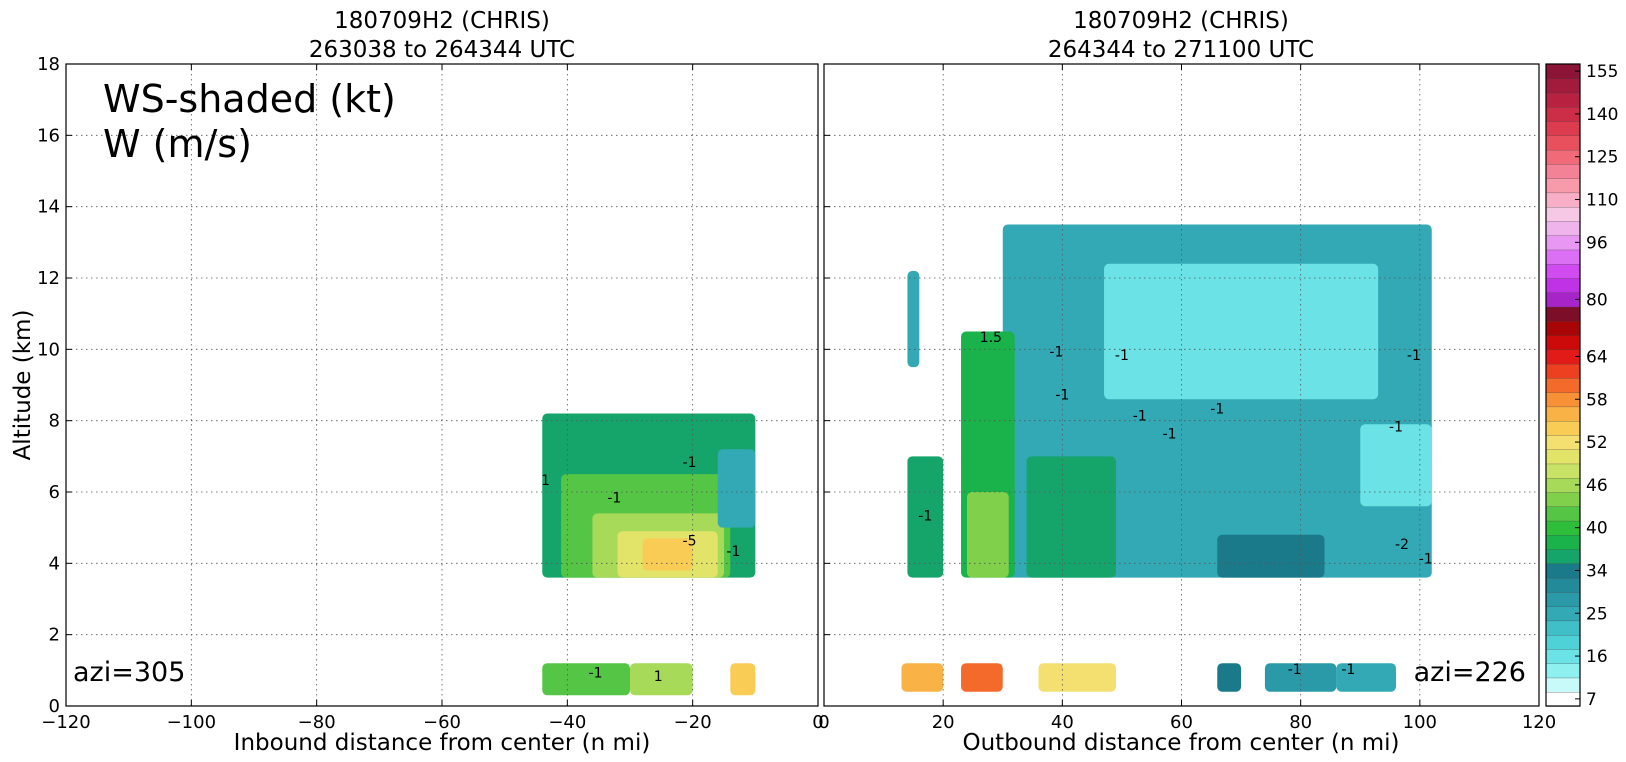  Describe the element at coordinates (1217, 410) in the screenshot. I see `right-contour-label-7: -1` at that location.